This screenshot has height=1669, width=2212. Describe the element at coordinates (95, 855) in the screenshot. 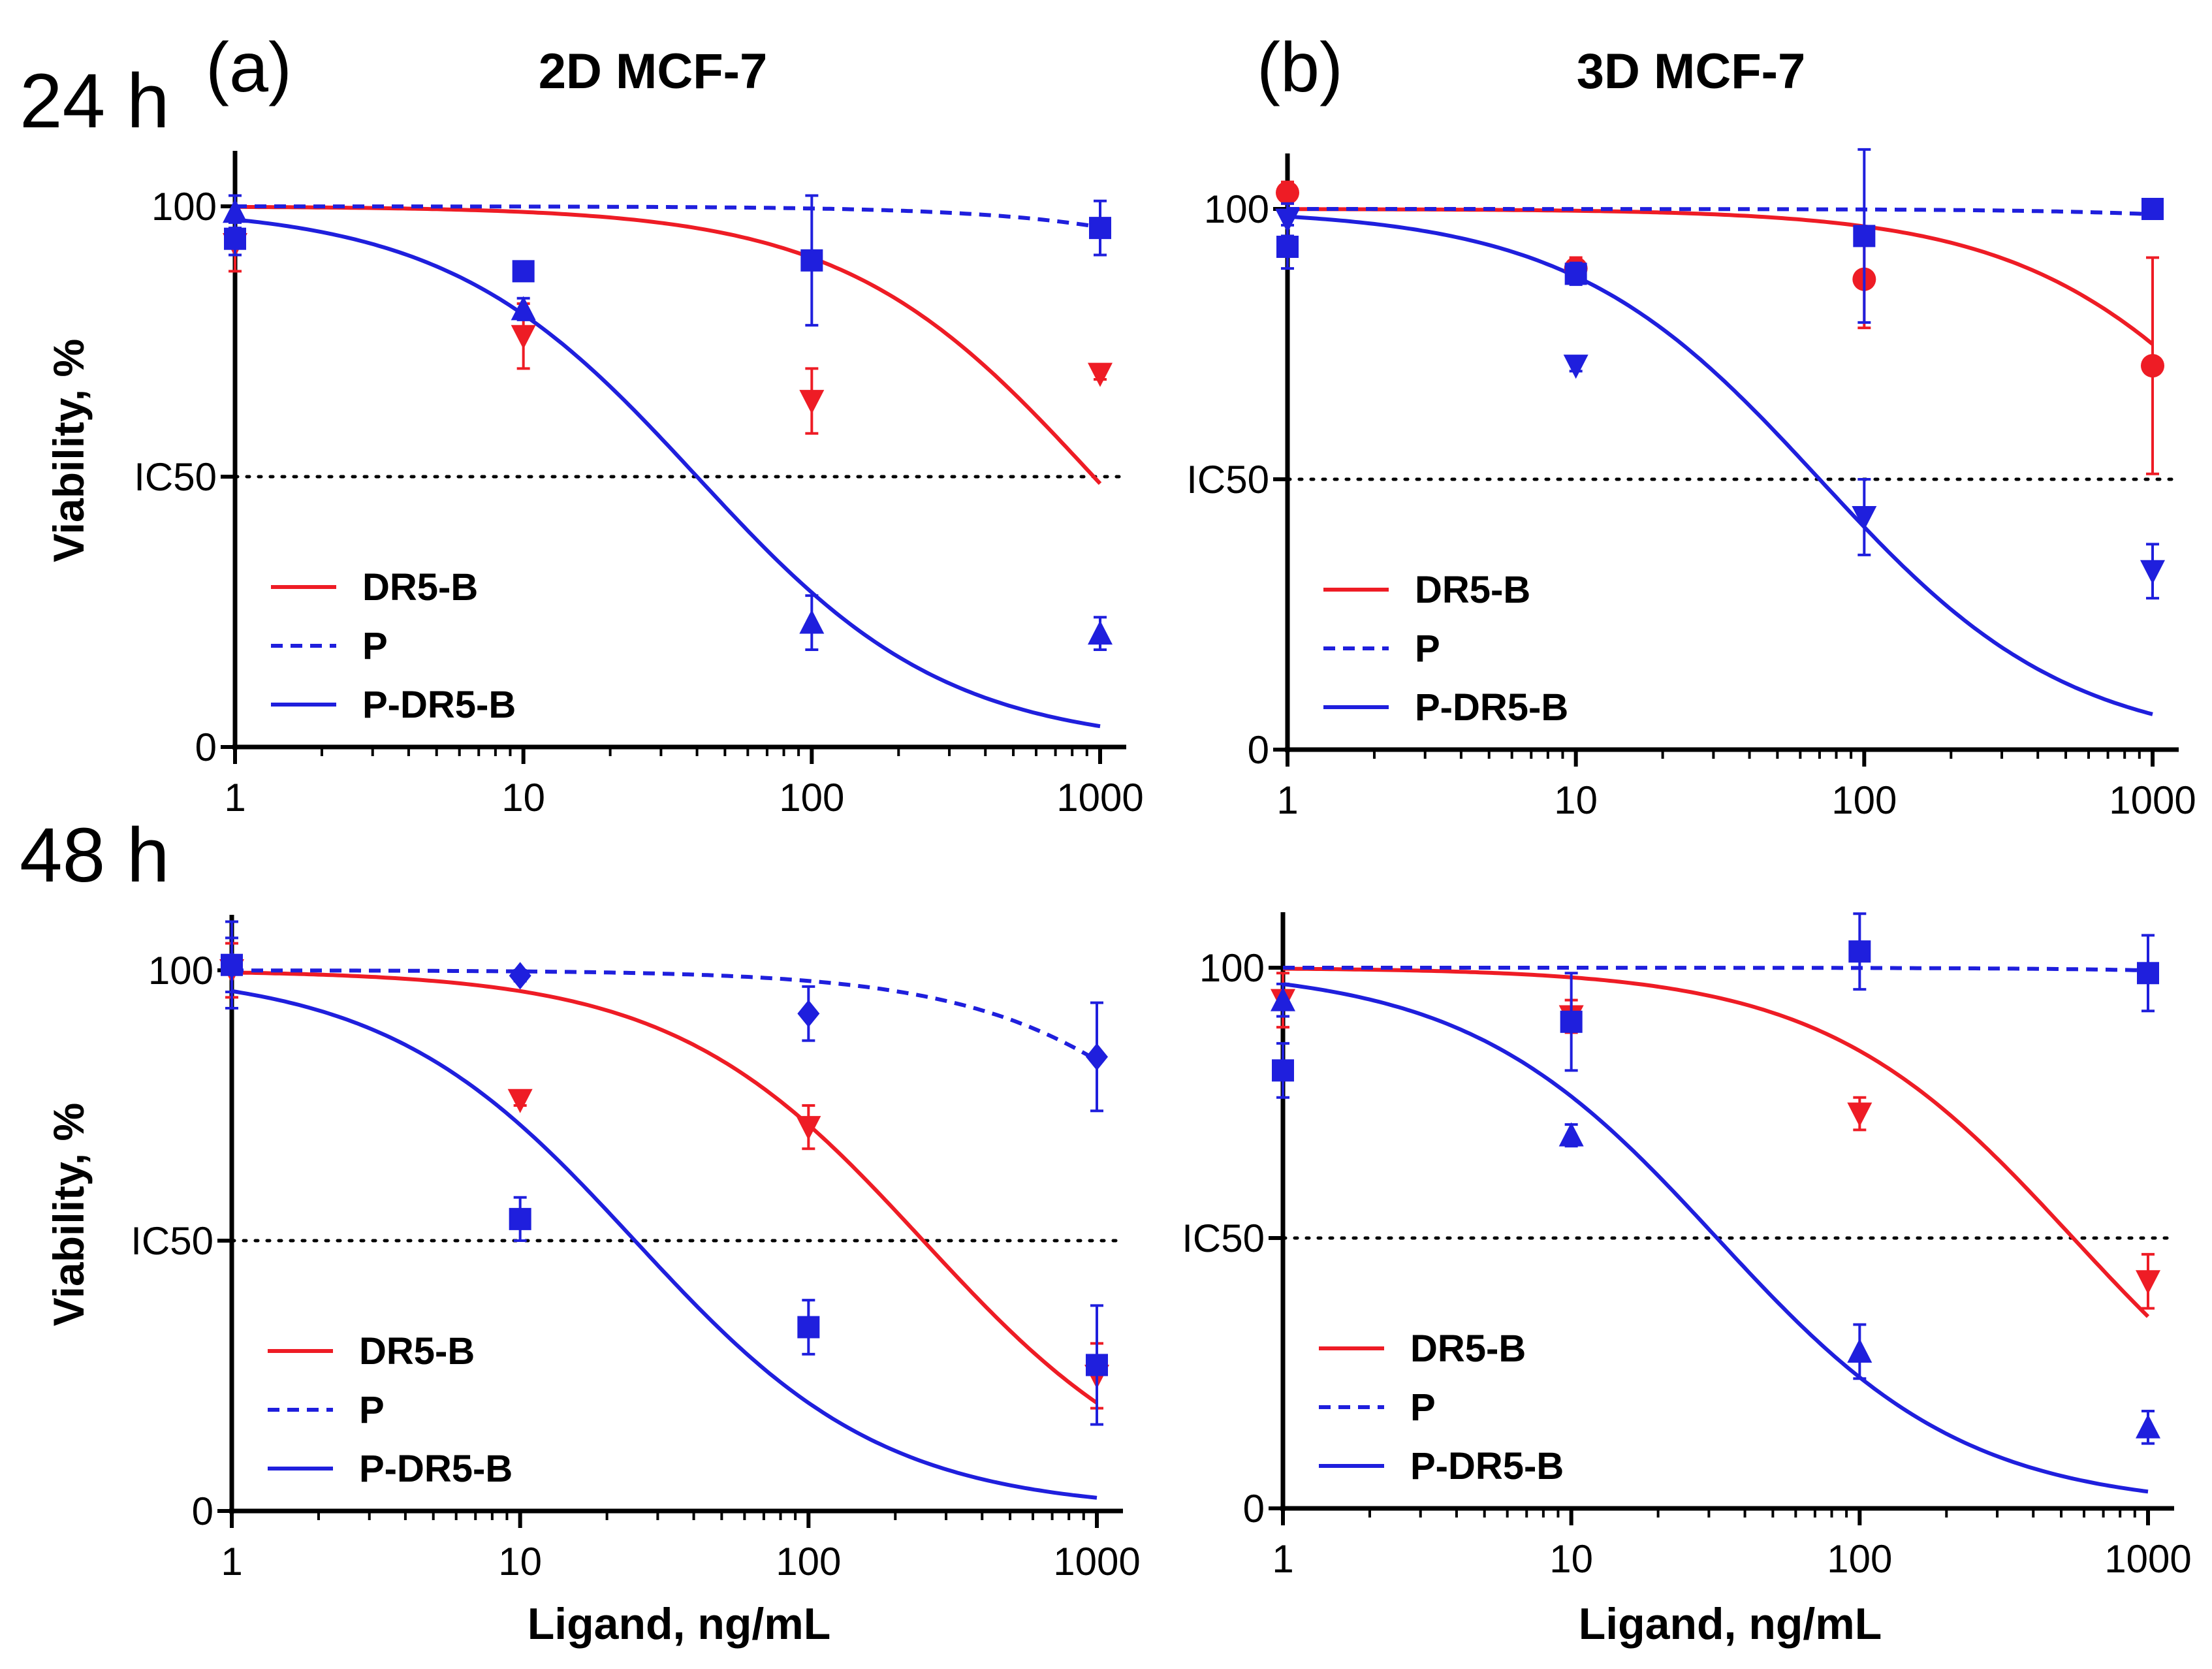

I see `row-label-48h: 48 h` at that location.